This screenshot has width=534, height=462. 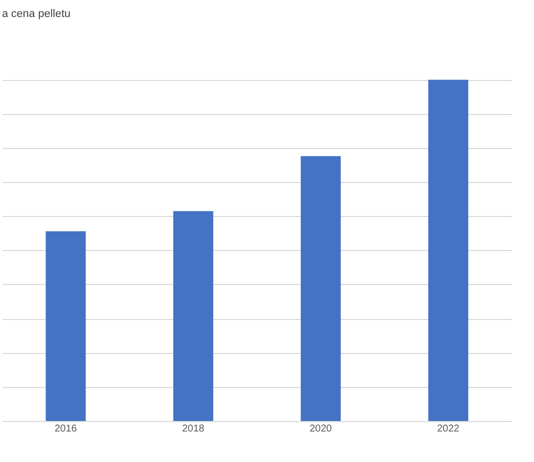 I want to click on x-tick-label: 2018, so click(x=193, y=429).